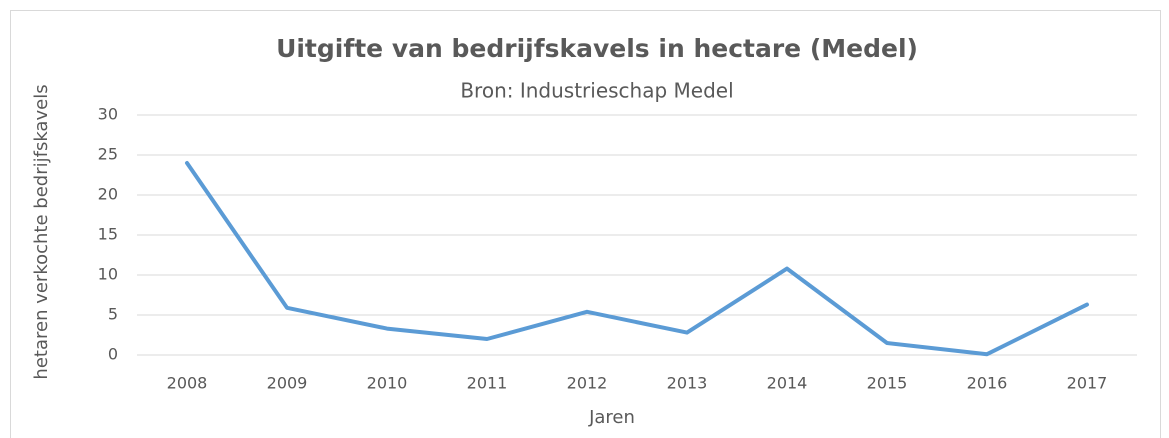 The width and height of the screenshot is (1169, 438). What do you see at coordinates (611, 417) in the screenshot?
I see `x-axis-label: Jaren` at bounding box center [611, 417].